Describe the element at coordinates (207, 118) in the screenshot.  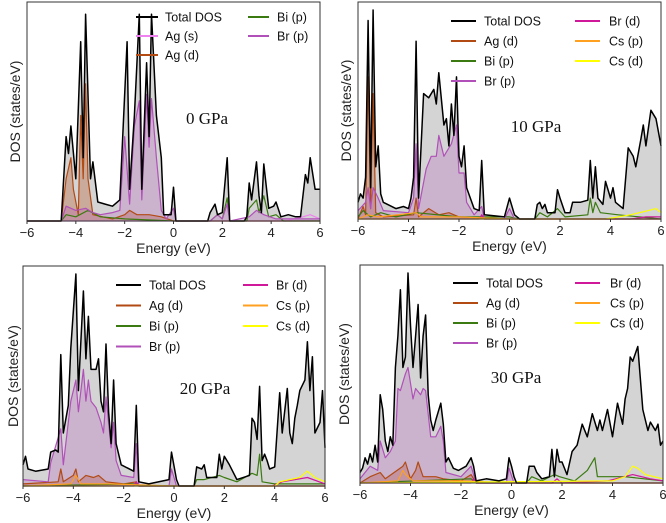
I see `pressure-label: 0 GPa` at that location.